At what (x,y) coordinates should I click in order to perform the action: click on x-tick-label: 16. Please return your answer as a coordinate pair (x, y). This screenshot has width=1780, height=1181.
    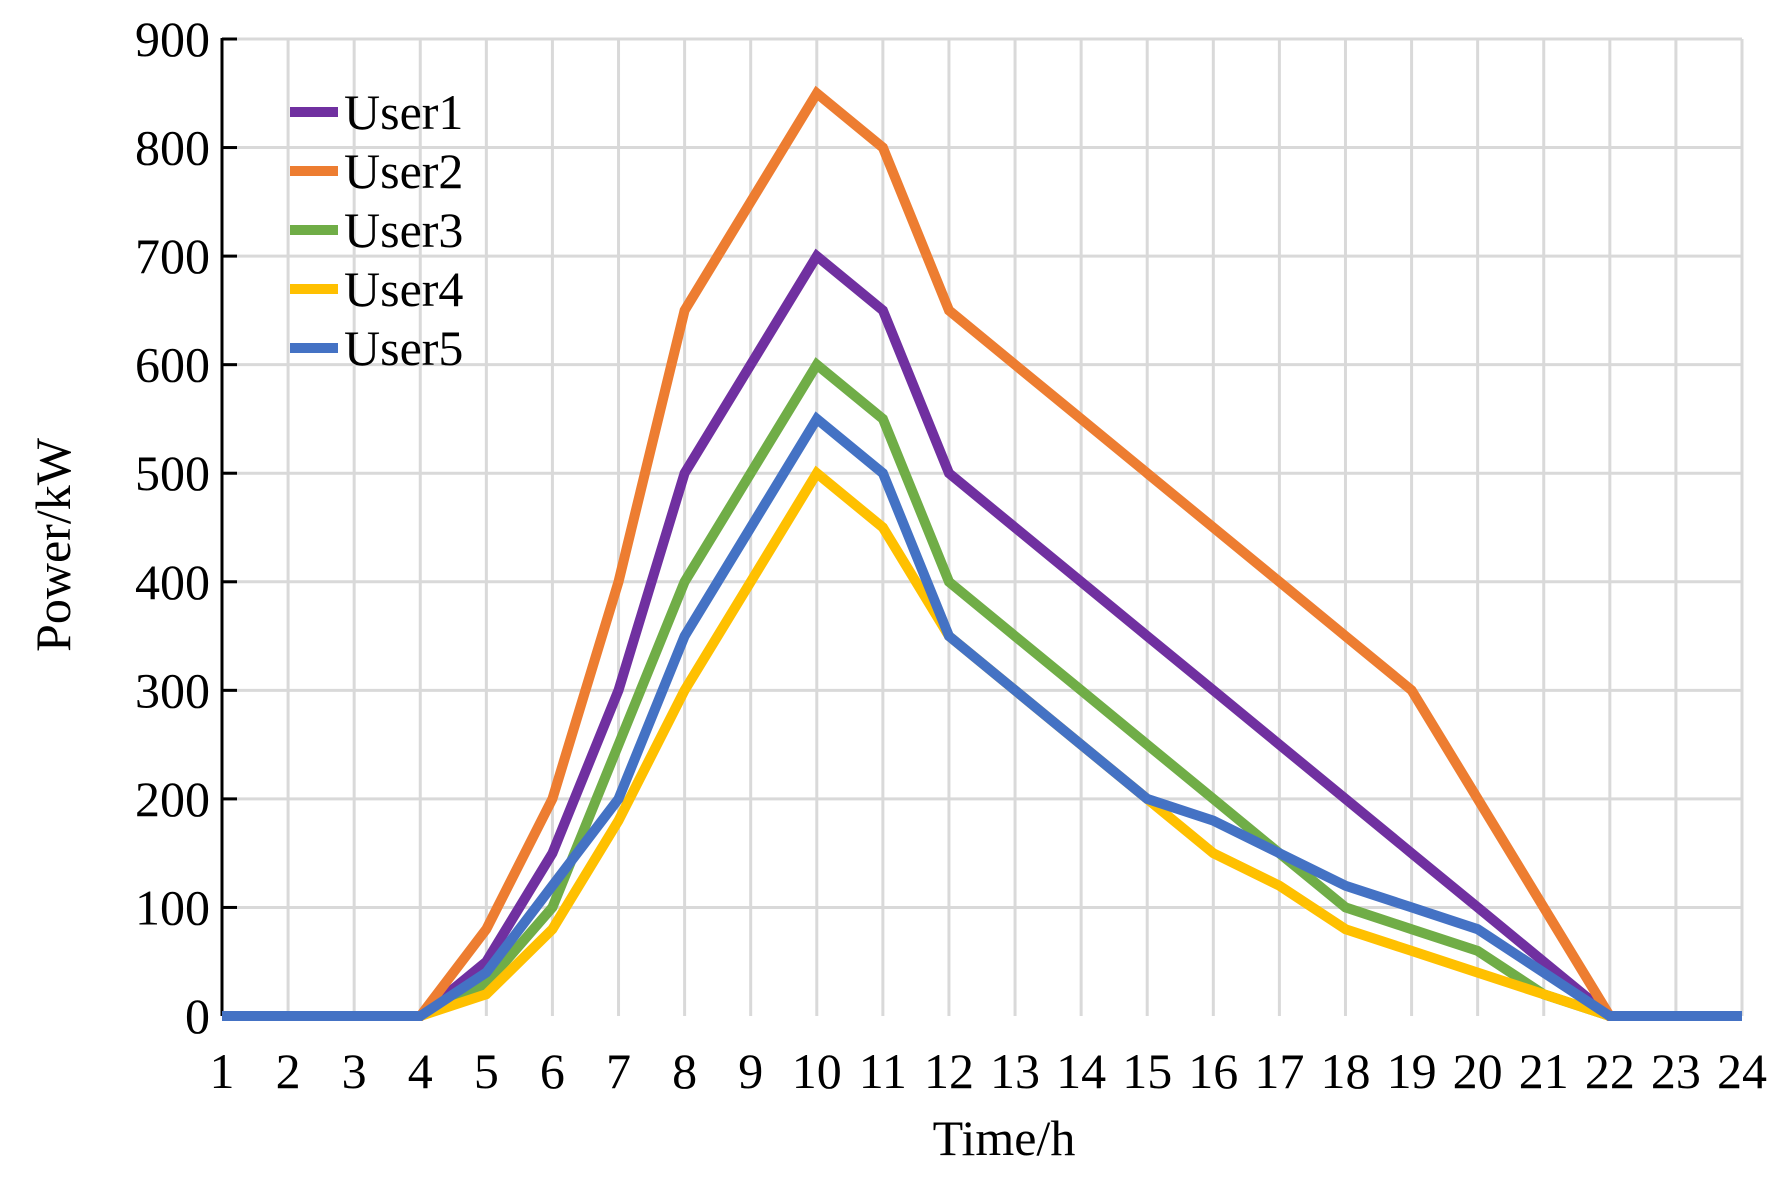
    Looking at the image, I should click on (1213, 1071).